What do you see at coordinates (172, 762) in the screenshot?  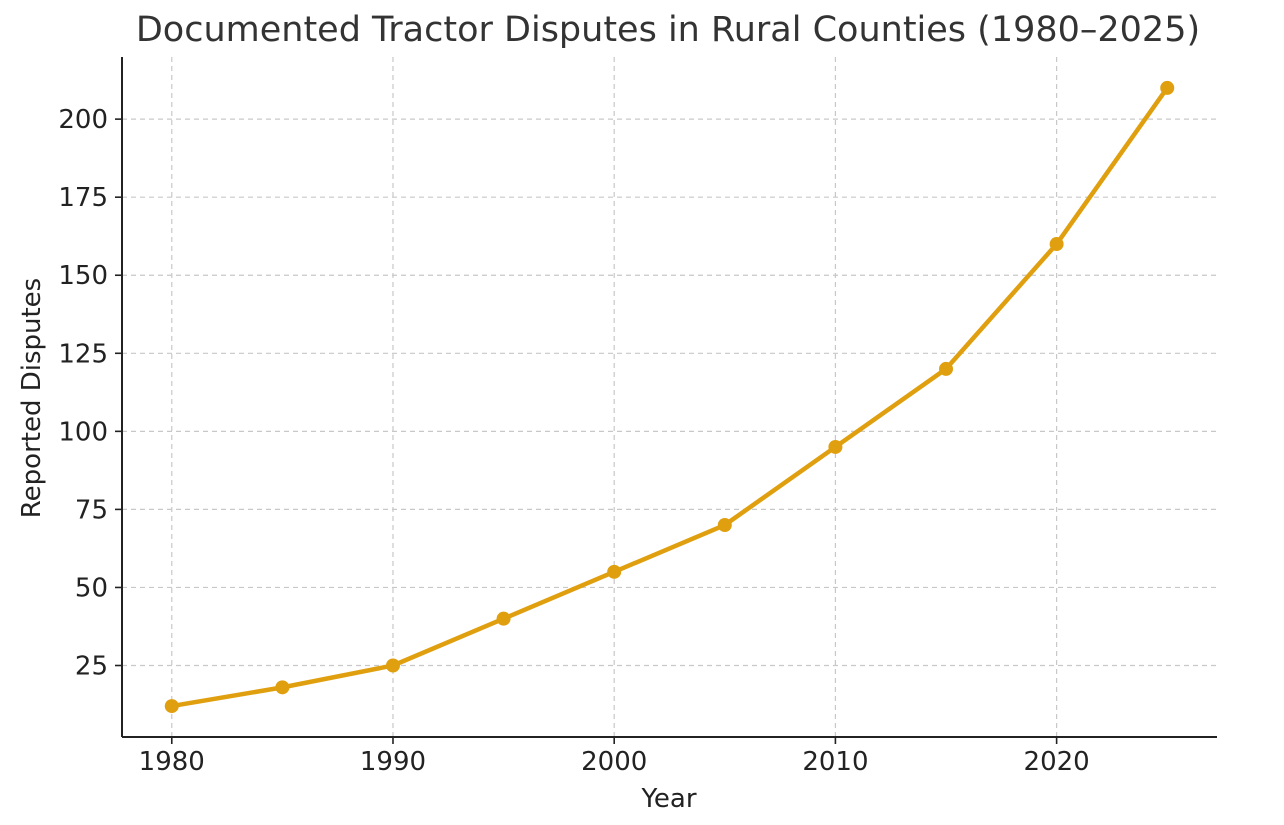 I see `x-tick-label: 1980` at bounding box center [172, 762].